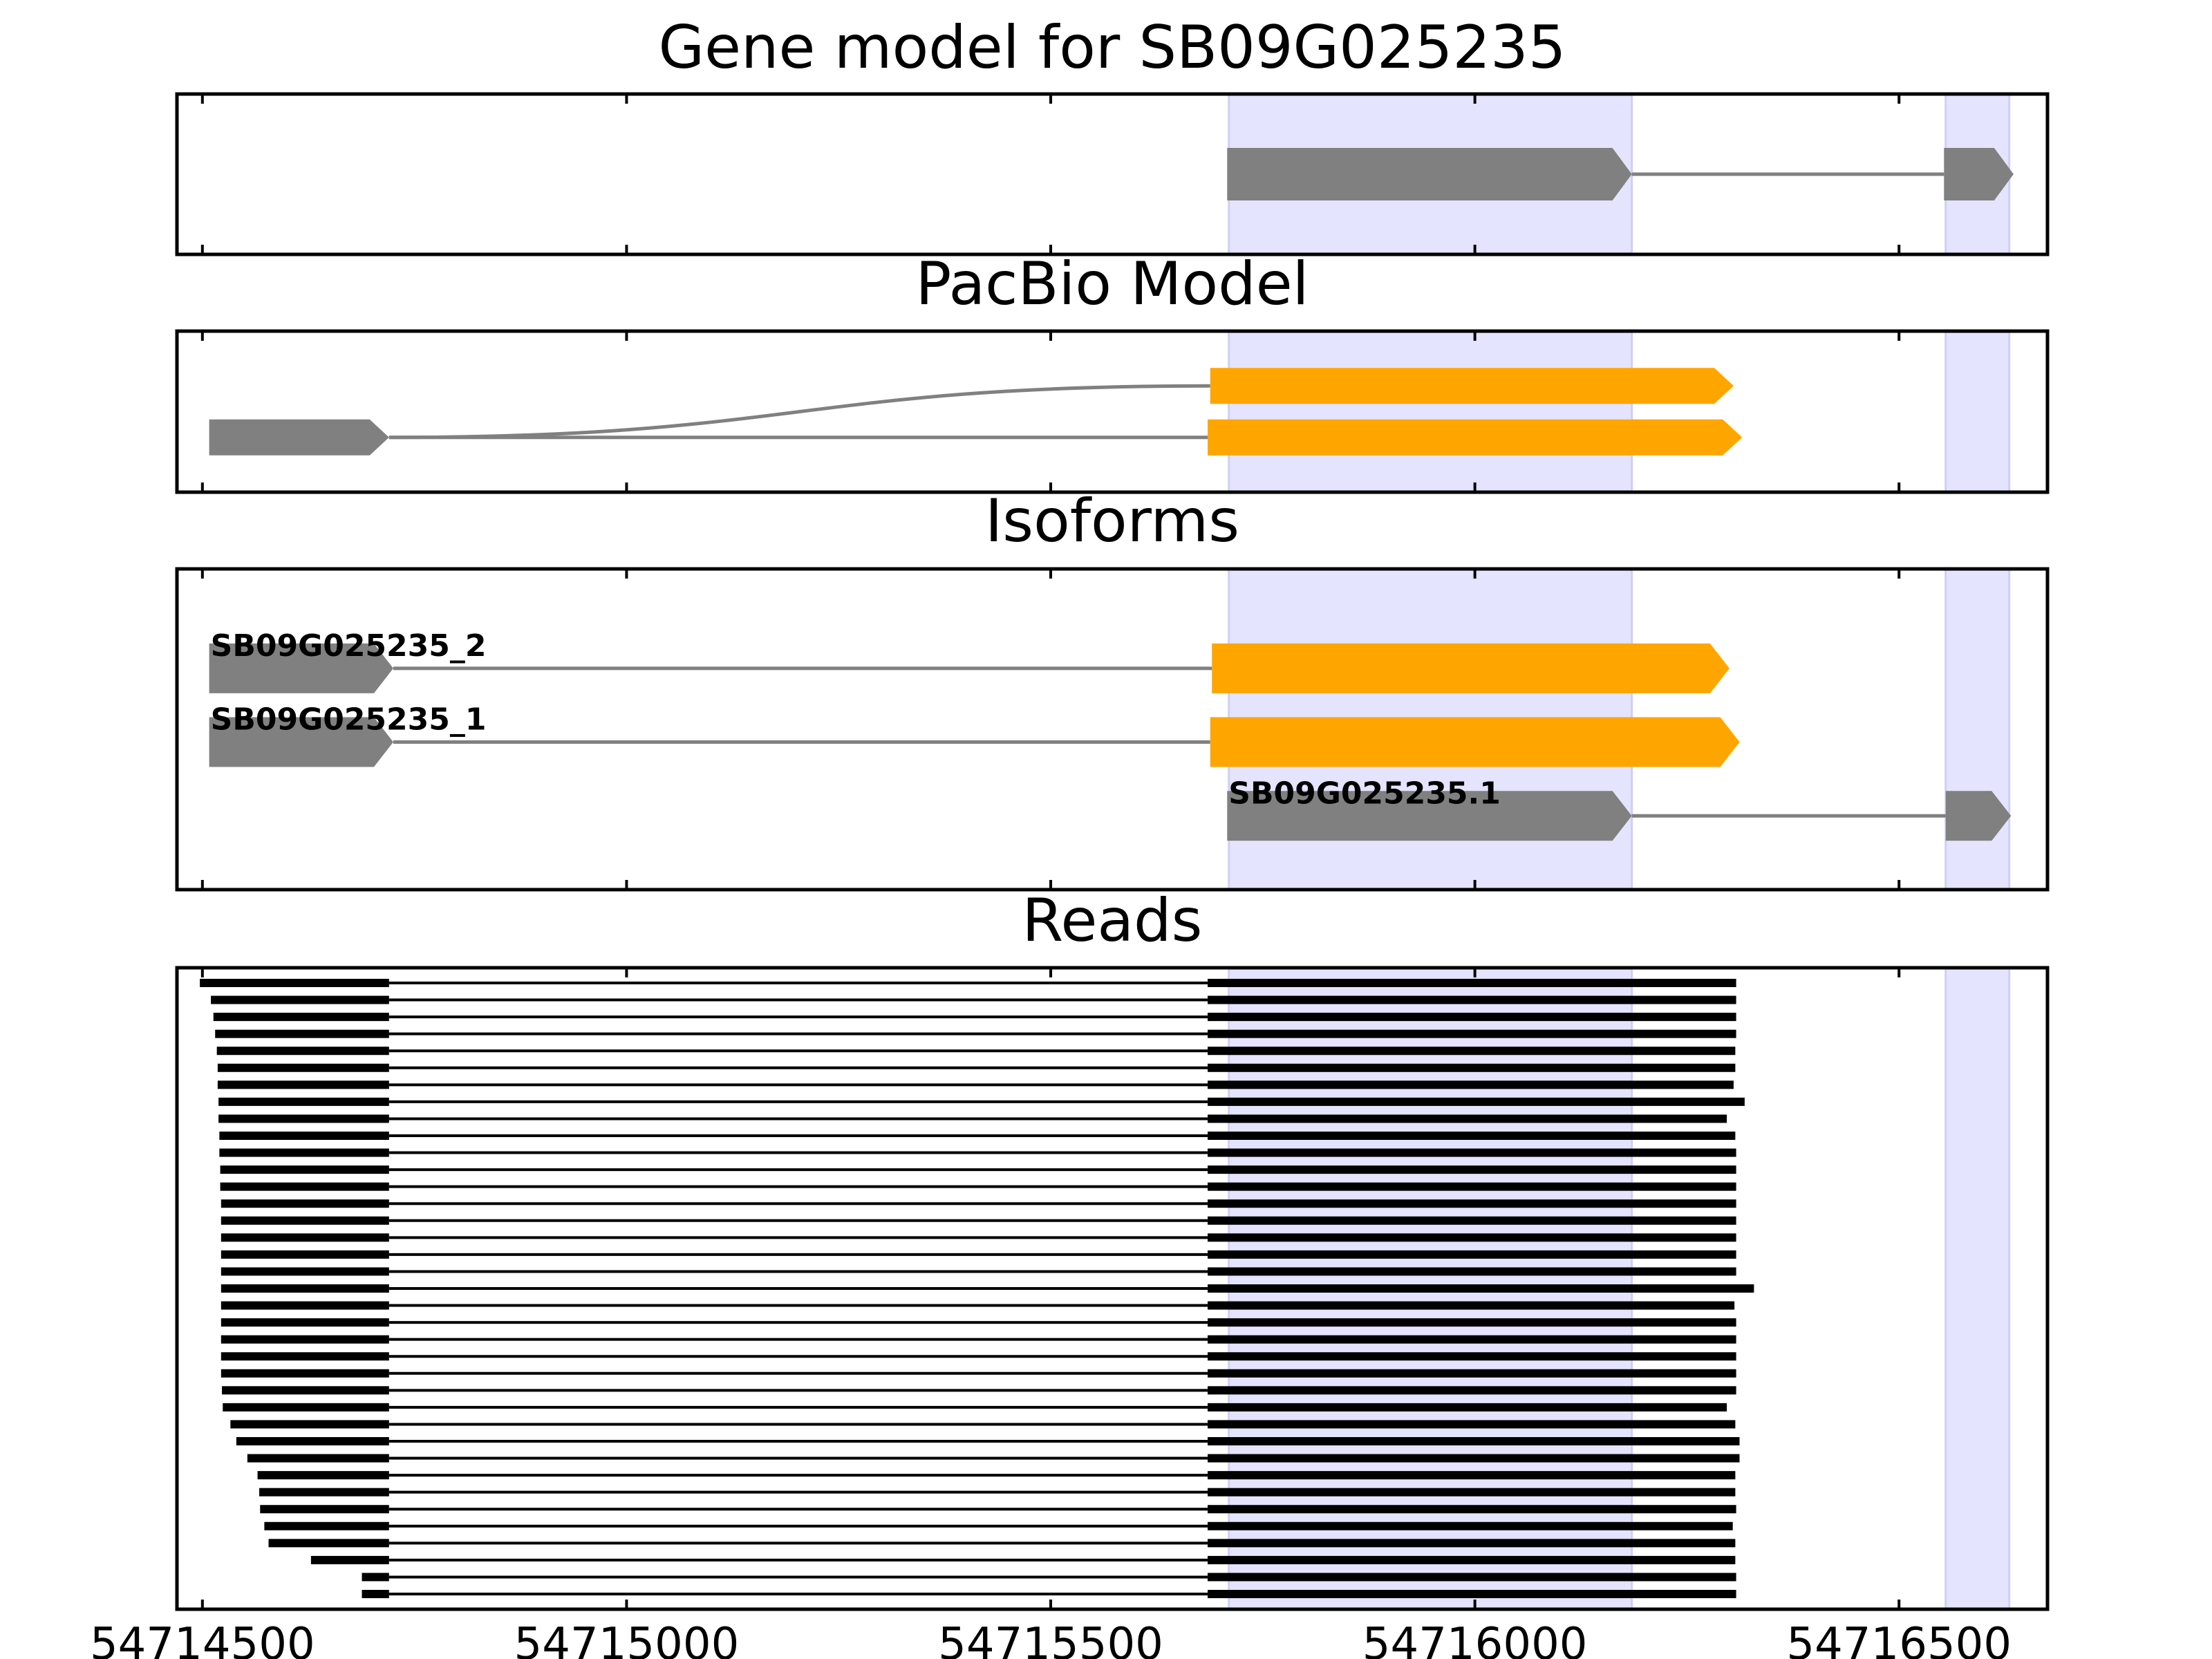 The height and width of the screenshot is (1659, 2212). I want to click on x-tick-label: 54715500, so click(1050, 1639).